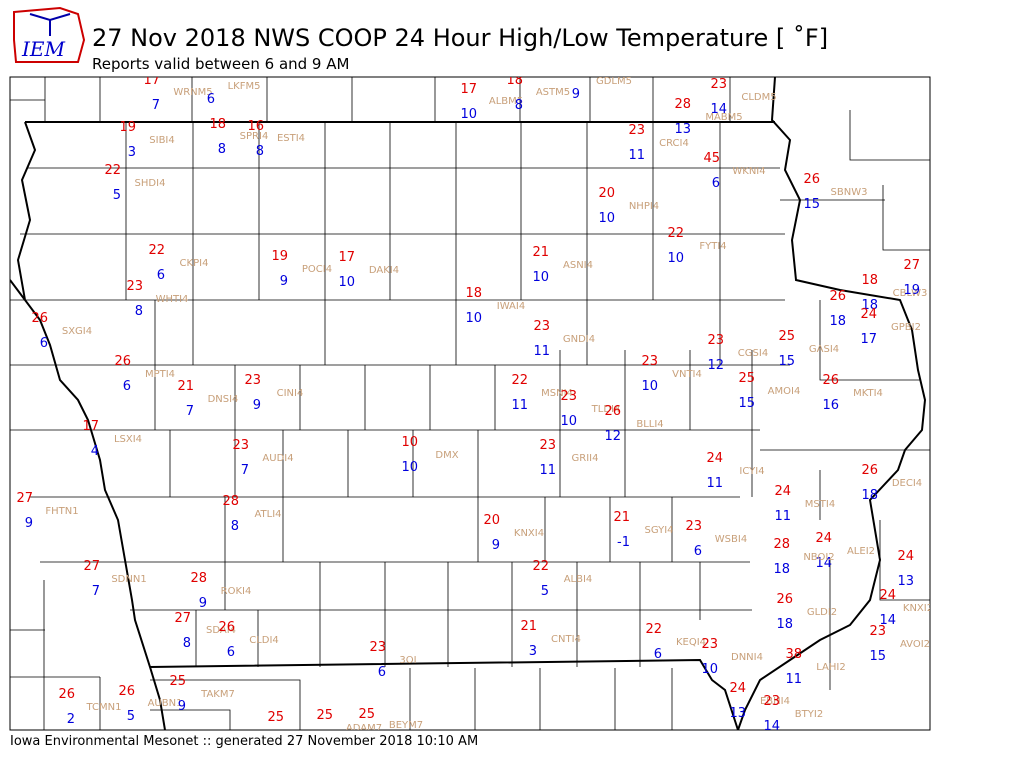 Image resolution: width=1024 pixels, height=768 pixels. I want to click on high-temp: 45, so click(711, 158).